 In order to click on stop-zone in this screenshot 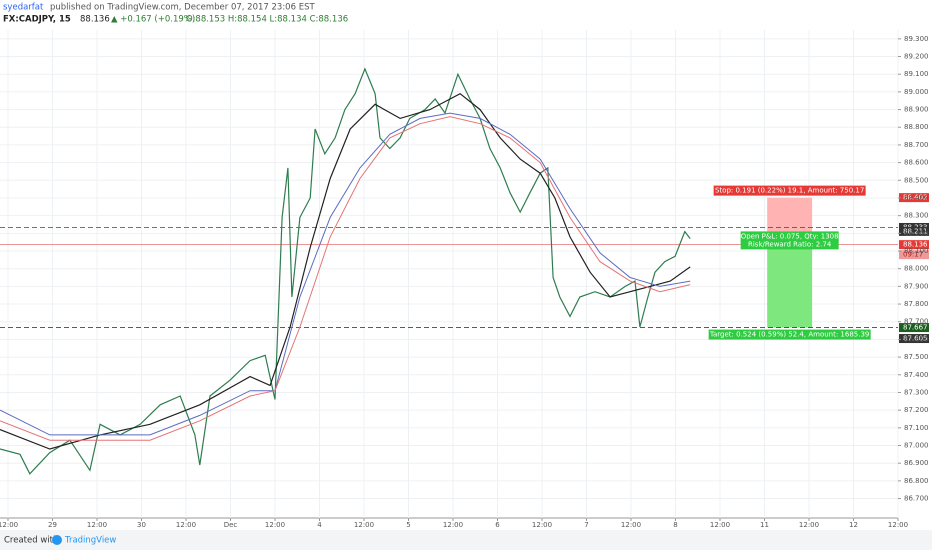, I will do `click(790, 214)`.